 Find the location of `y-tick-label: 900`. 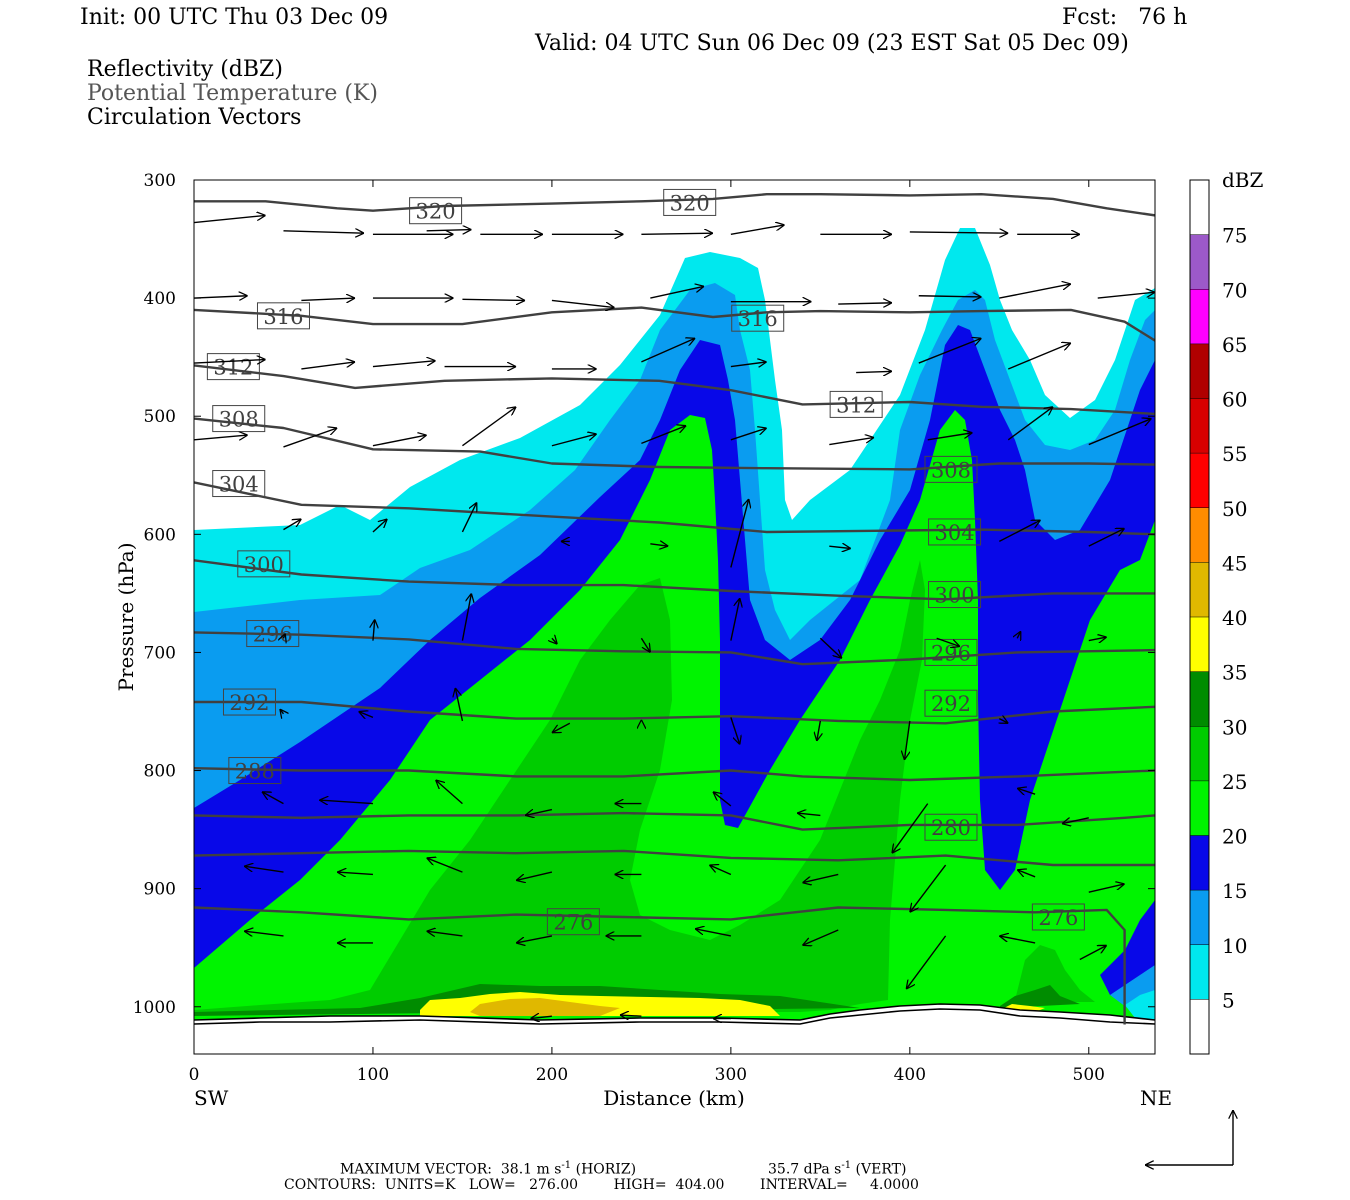

y-tick-label: 900 is located at coordinates (160, 890).